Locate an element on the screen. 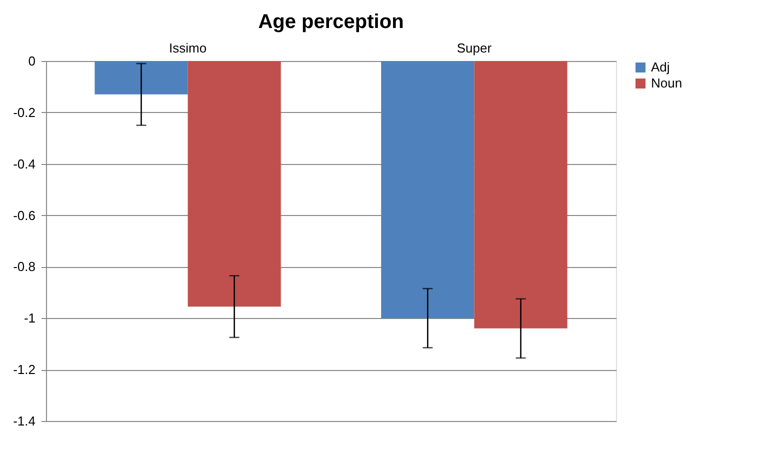 This screenshot has width=765, height=465. y-tick-label: -1.2 is located at coordinates (24, 370).